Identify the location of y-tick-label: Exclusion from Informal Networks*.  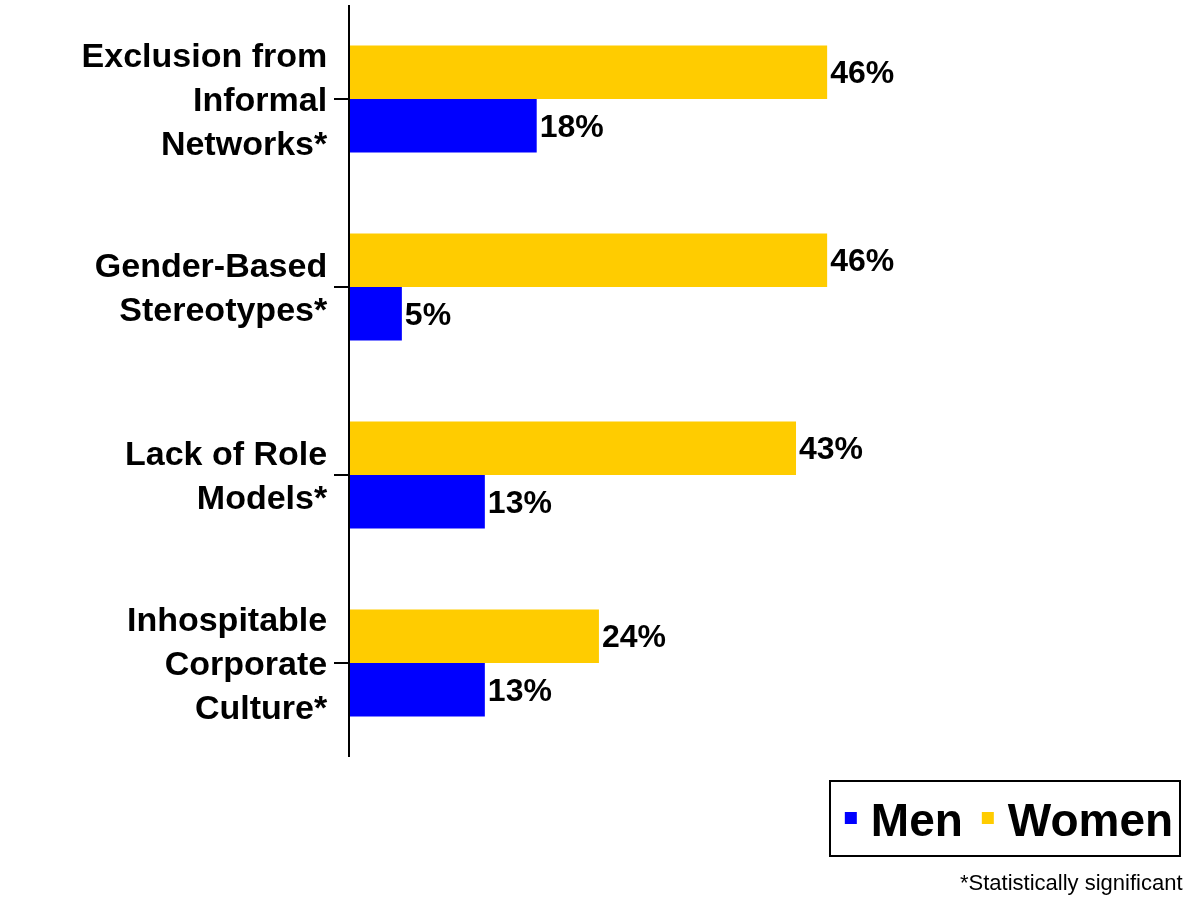
(204, 99).